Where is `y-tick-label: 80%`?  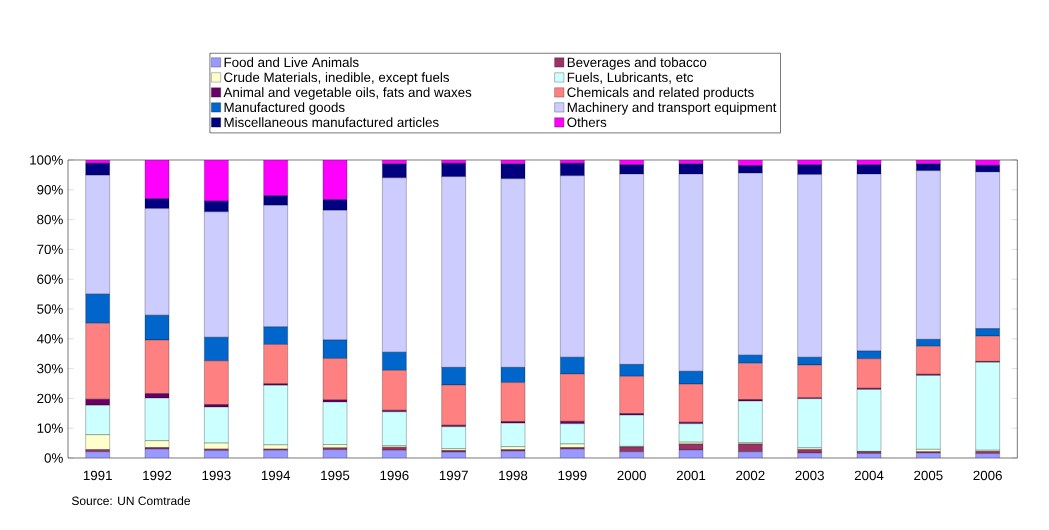 y-tick-label: 80% is located at coordinates (50, 219).